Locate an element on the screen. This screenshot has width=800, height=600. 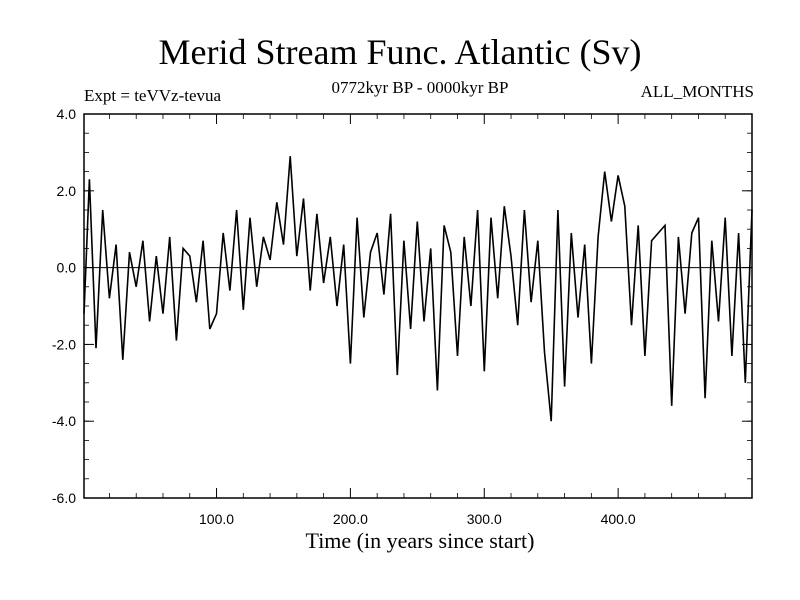
y-tick-label: 0.0 is located at coordinates (67, 268).